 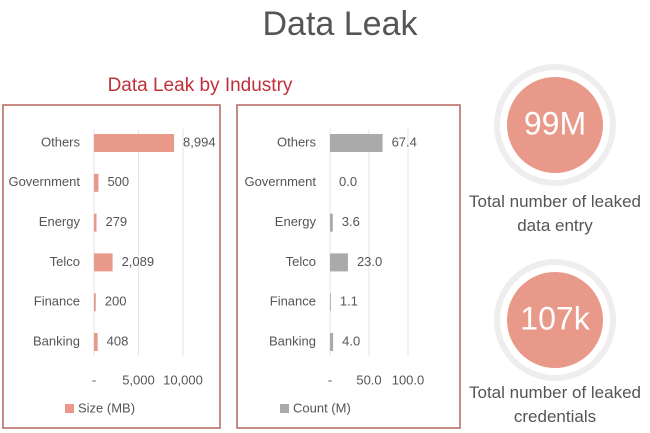 I want to click on data-label: 8,994, so click(x=199, y=141).